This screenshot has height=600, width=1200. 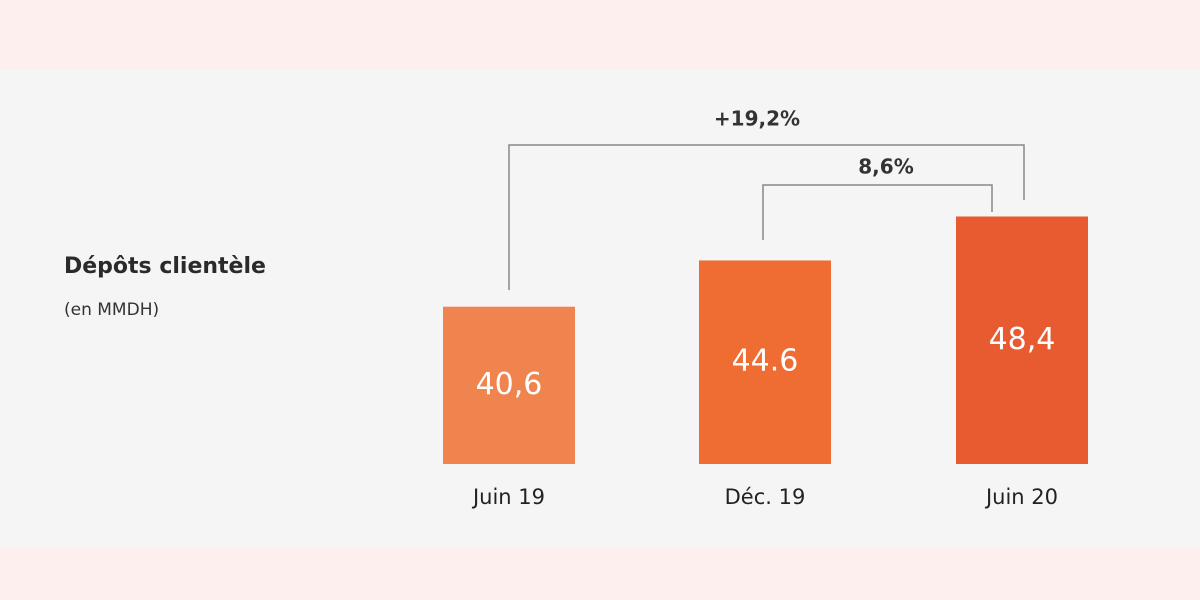 I want to click on chart-subtitle: (en MMDH), so click(x=111, y=310).